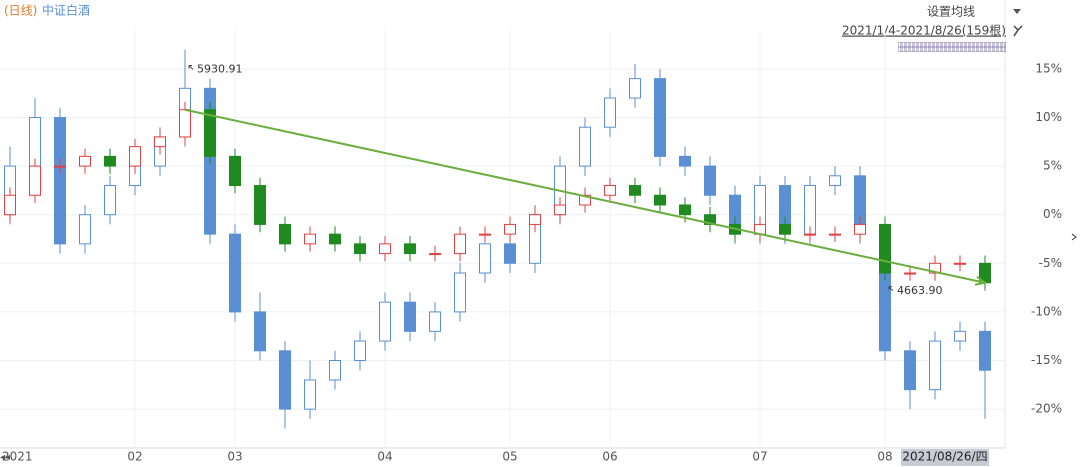  Describe the element at coordinates (1048, 117) in the screenshot. I see `y-tick-label: 10%` at that location.